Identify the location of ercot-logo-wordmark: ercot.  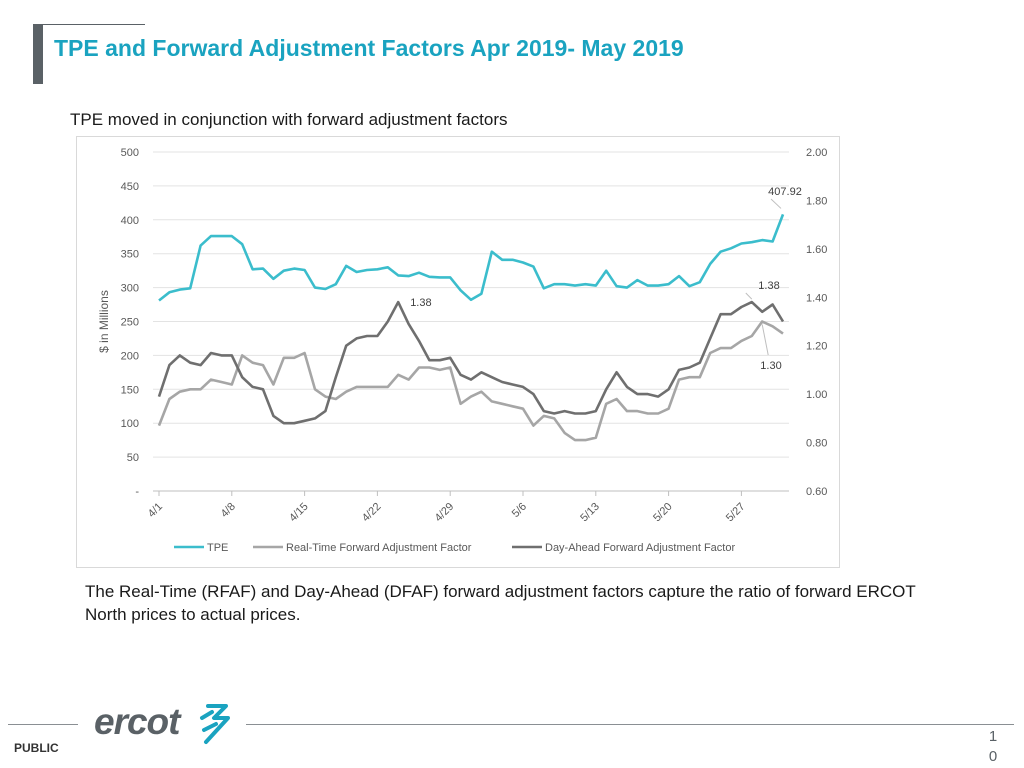
(138, 721).